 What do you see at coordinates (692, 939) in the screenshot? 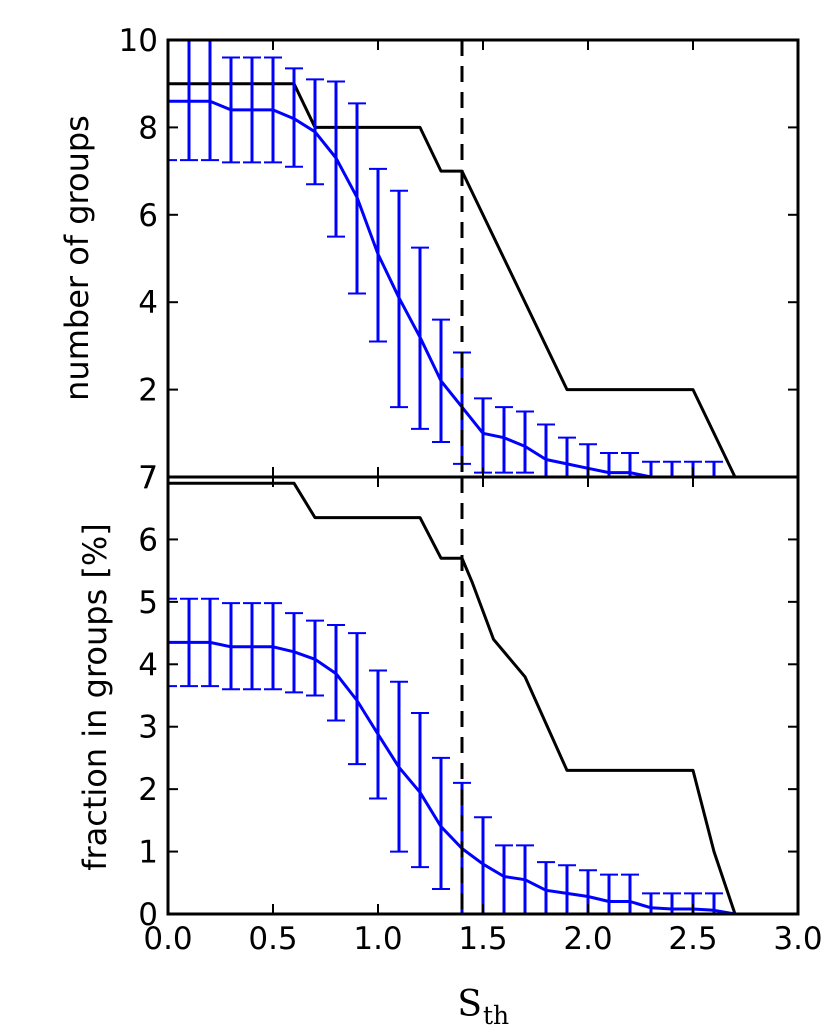
I see `bottom-xtick-label: 2.5` at bounding box center [692, 939].